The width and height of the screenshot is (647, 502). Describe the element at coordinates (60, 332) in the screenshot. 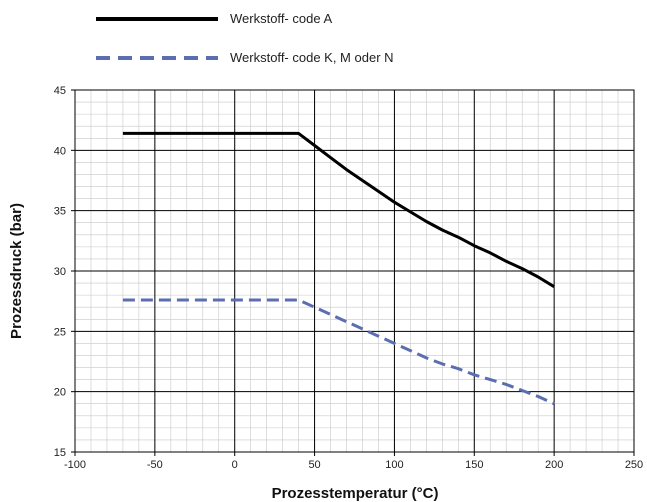

I see `y-tick-label: 25` at that location.